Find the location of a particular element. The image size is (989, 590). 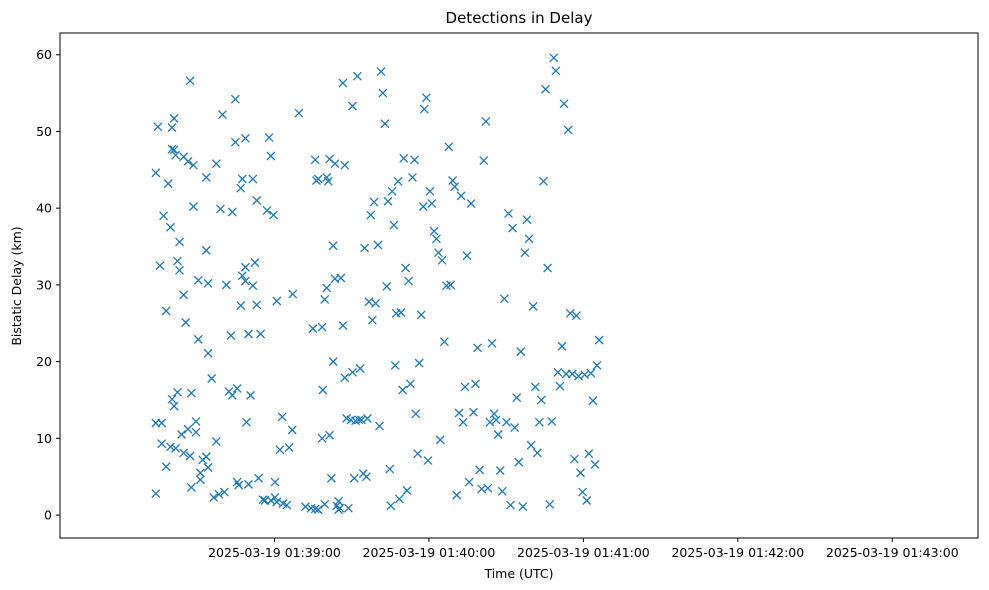

y-tick-label: 50 is located at coordinates (44, 131).